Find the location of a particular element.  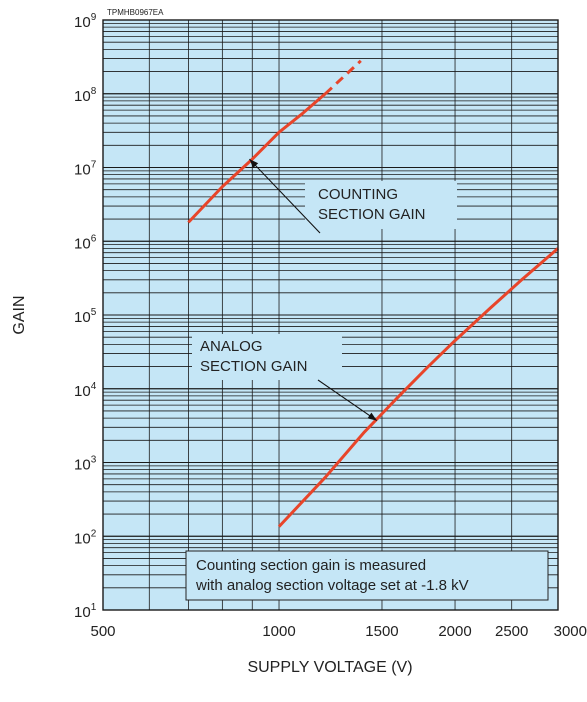

y-tick-label: 10¹ is located at coordinates (85, 611).